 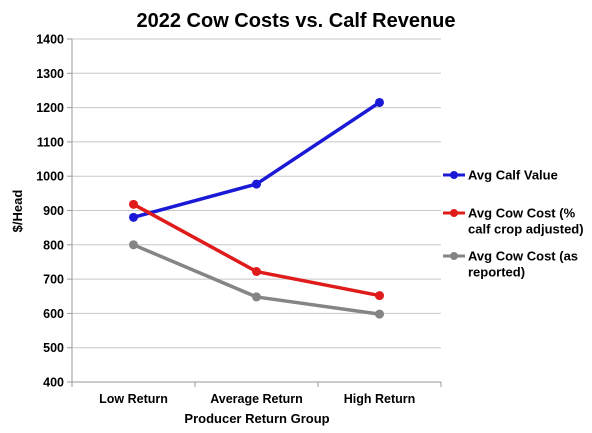 What do you see at coordinates (523, 256) in the screenshot?
I see `legend-label-line: Avg Cow Cost (as` at bounding box center [523, 256].